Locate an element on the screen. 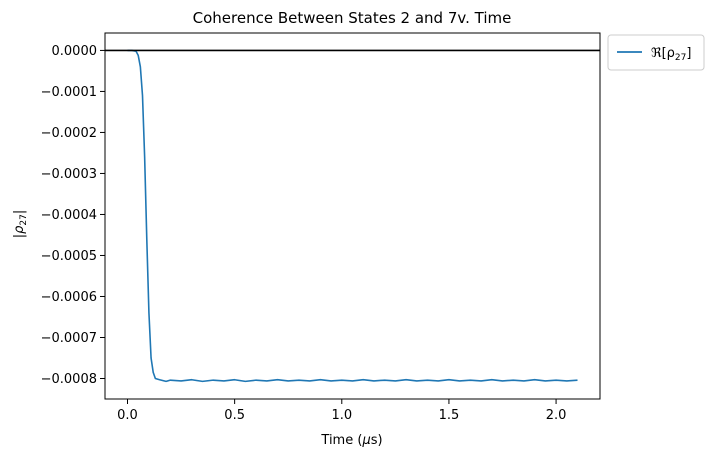 The width and height of the screenshot is (711, 459). y-tick-label: −0.0007 is located at coordinates (69, 338).